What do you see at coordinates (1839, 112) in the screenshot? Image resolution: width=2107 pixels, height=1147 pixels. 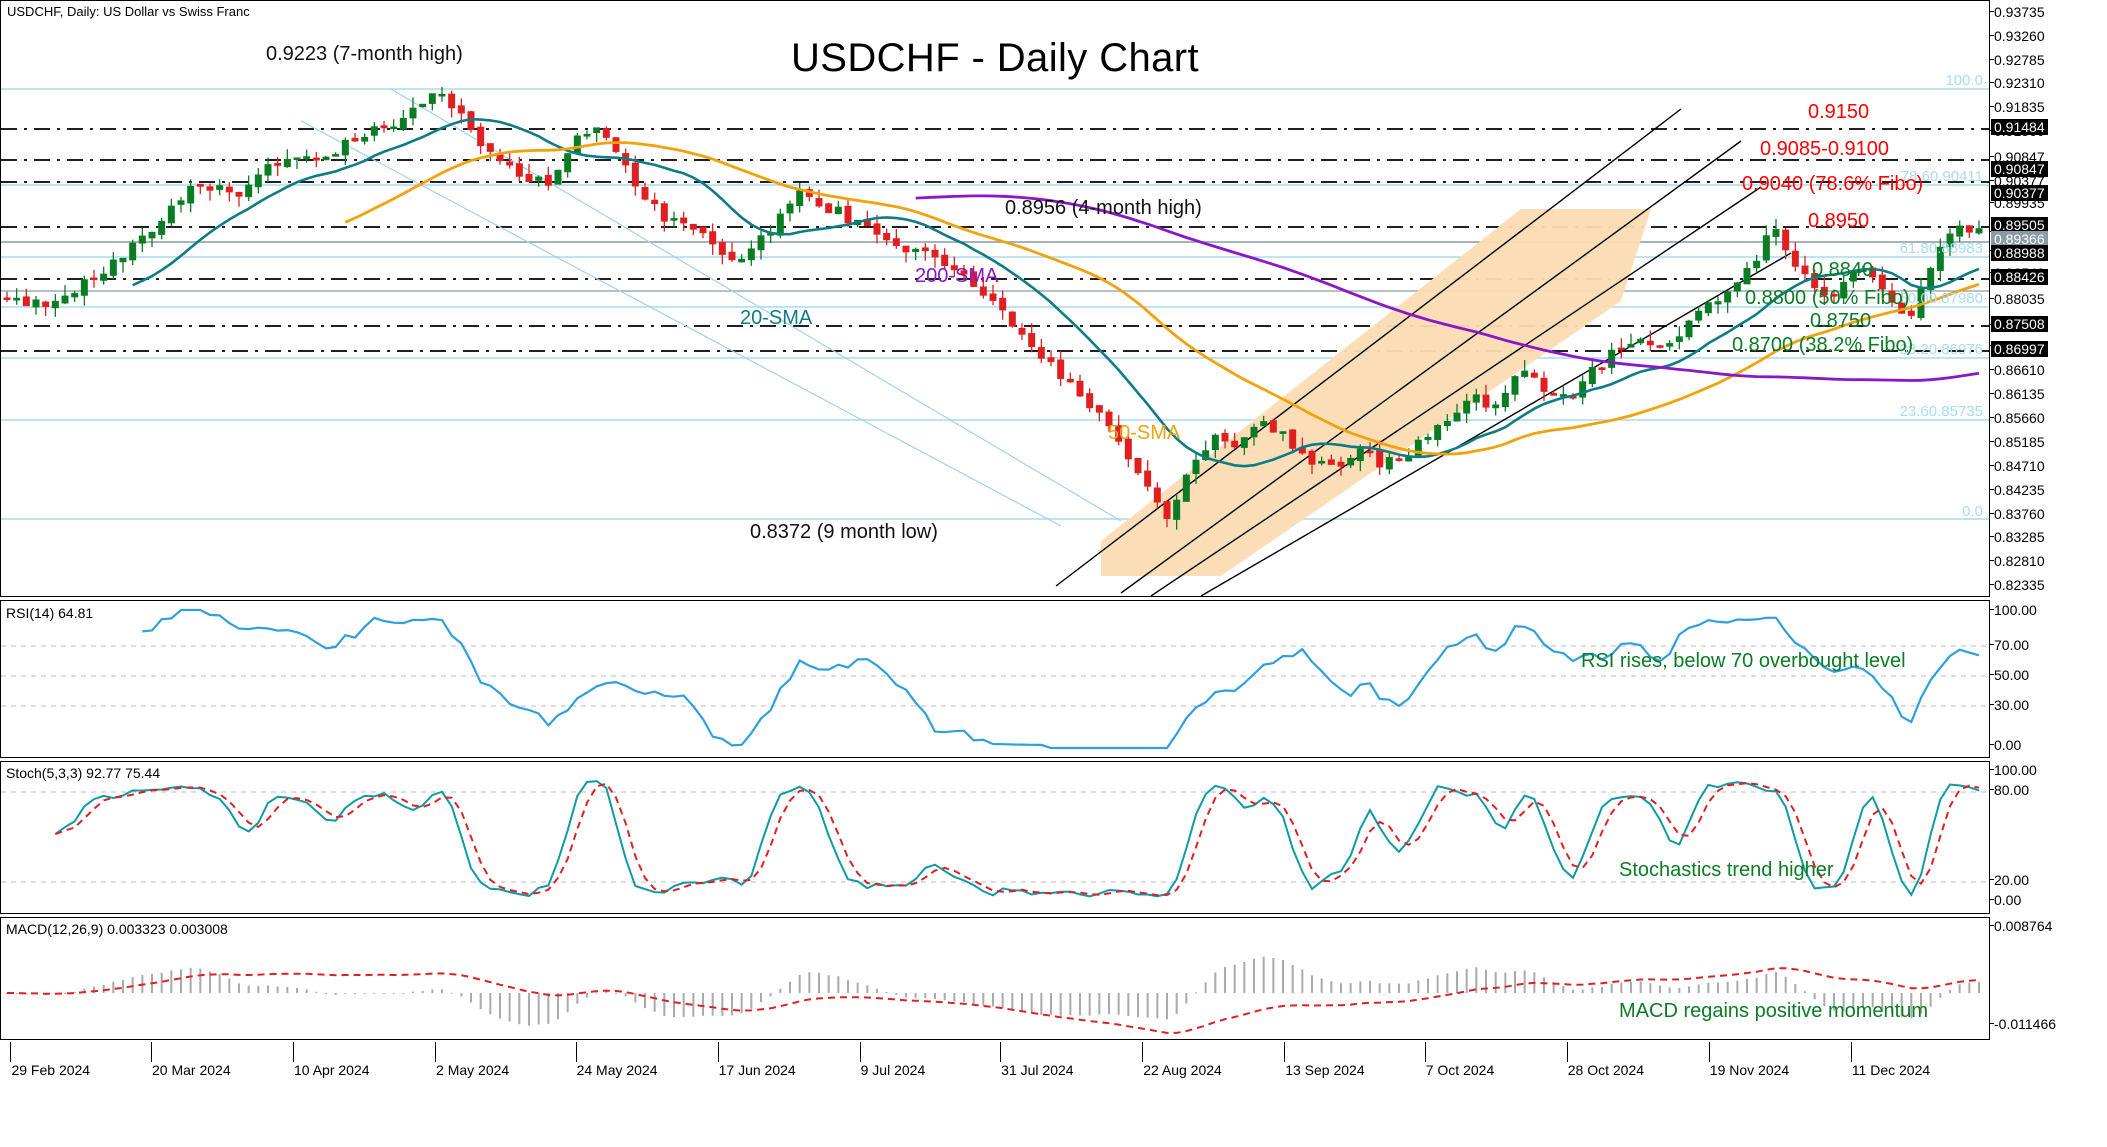 I see `annotation-resistance-0-9150: 0.9150` at bounding box center [1839, 112].